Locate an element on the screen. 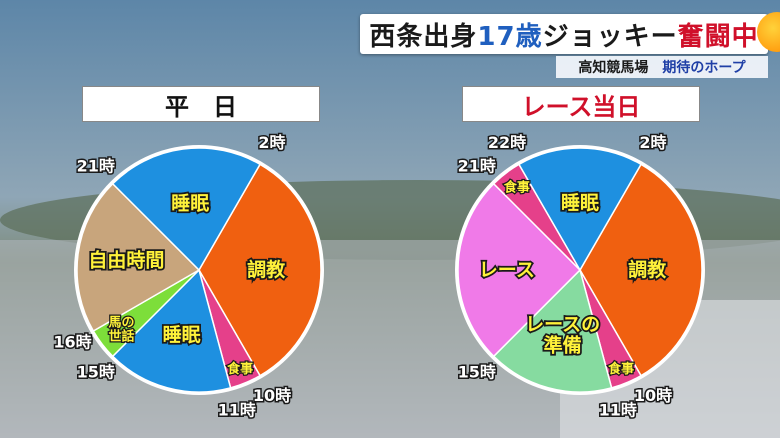 The image size is (780, 438). sub-caption-hope: 期待のホープ is located at coordinates (704, 68).